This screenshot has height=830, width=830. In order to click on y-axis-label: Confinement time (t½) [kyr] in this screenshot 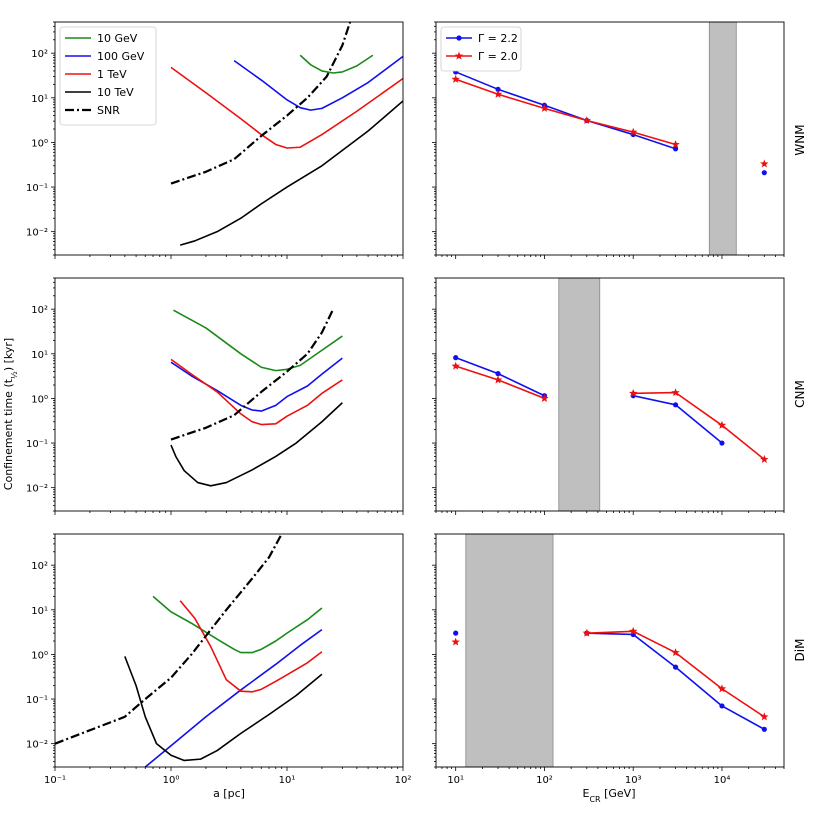, I will do `click(10, 414)`.